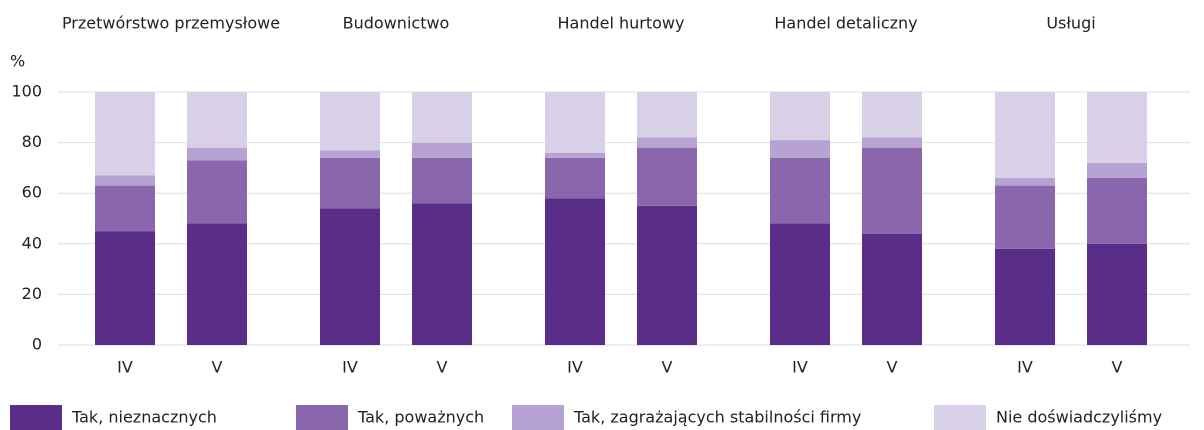 The height and width of the screenshot is (430, 1204). What do you see at coordinates (717, 417) in the screenshot?
I see `legend-label: Tak, zagrażających stabilności firmy` at bounding box center [717, 417].